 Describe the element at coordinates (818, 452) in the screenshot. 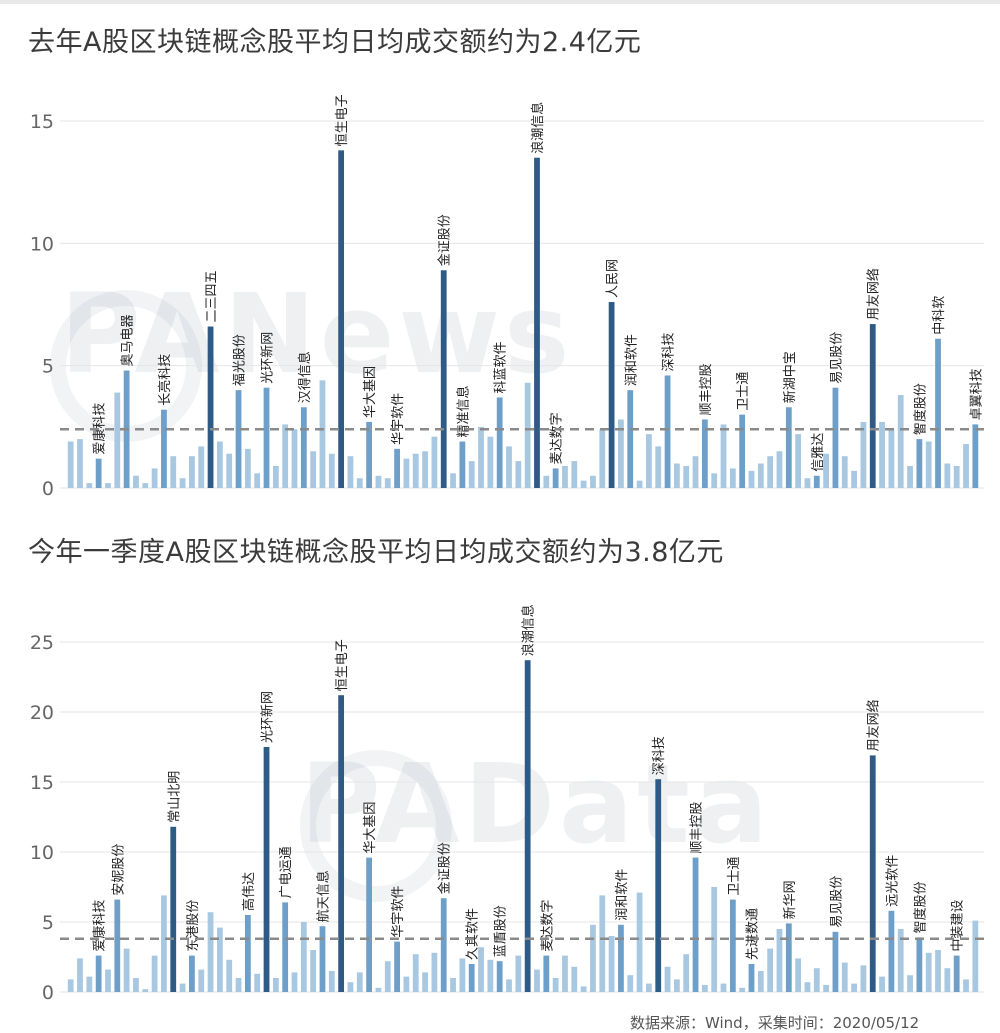

I see `bar-data-label: 信雅达` at that location.